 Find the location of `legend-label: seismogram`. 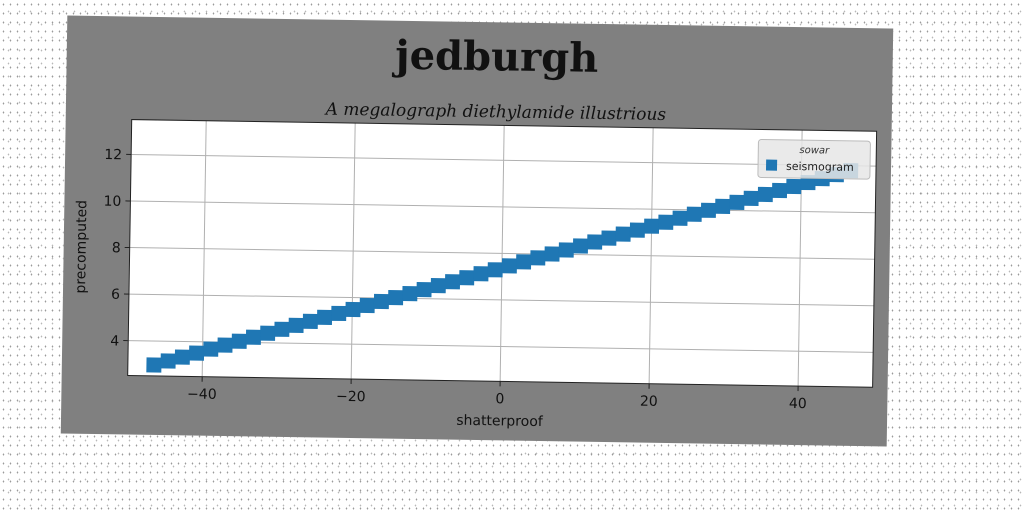

legend-label: seismogram is located at coordinates (820, 167).